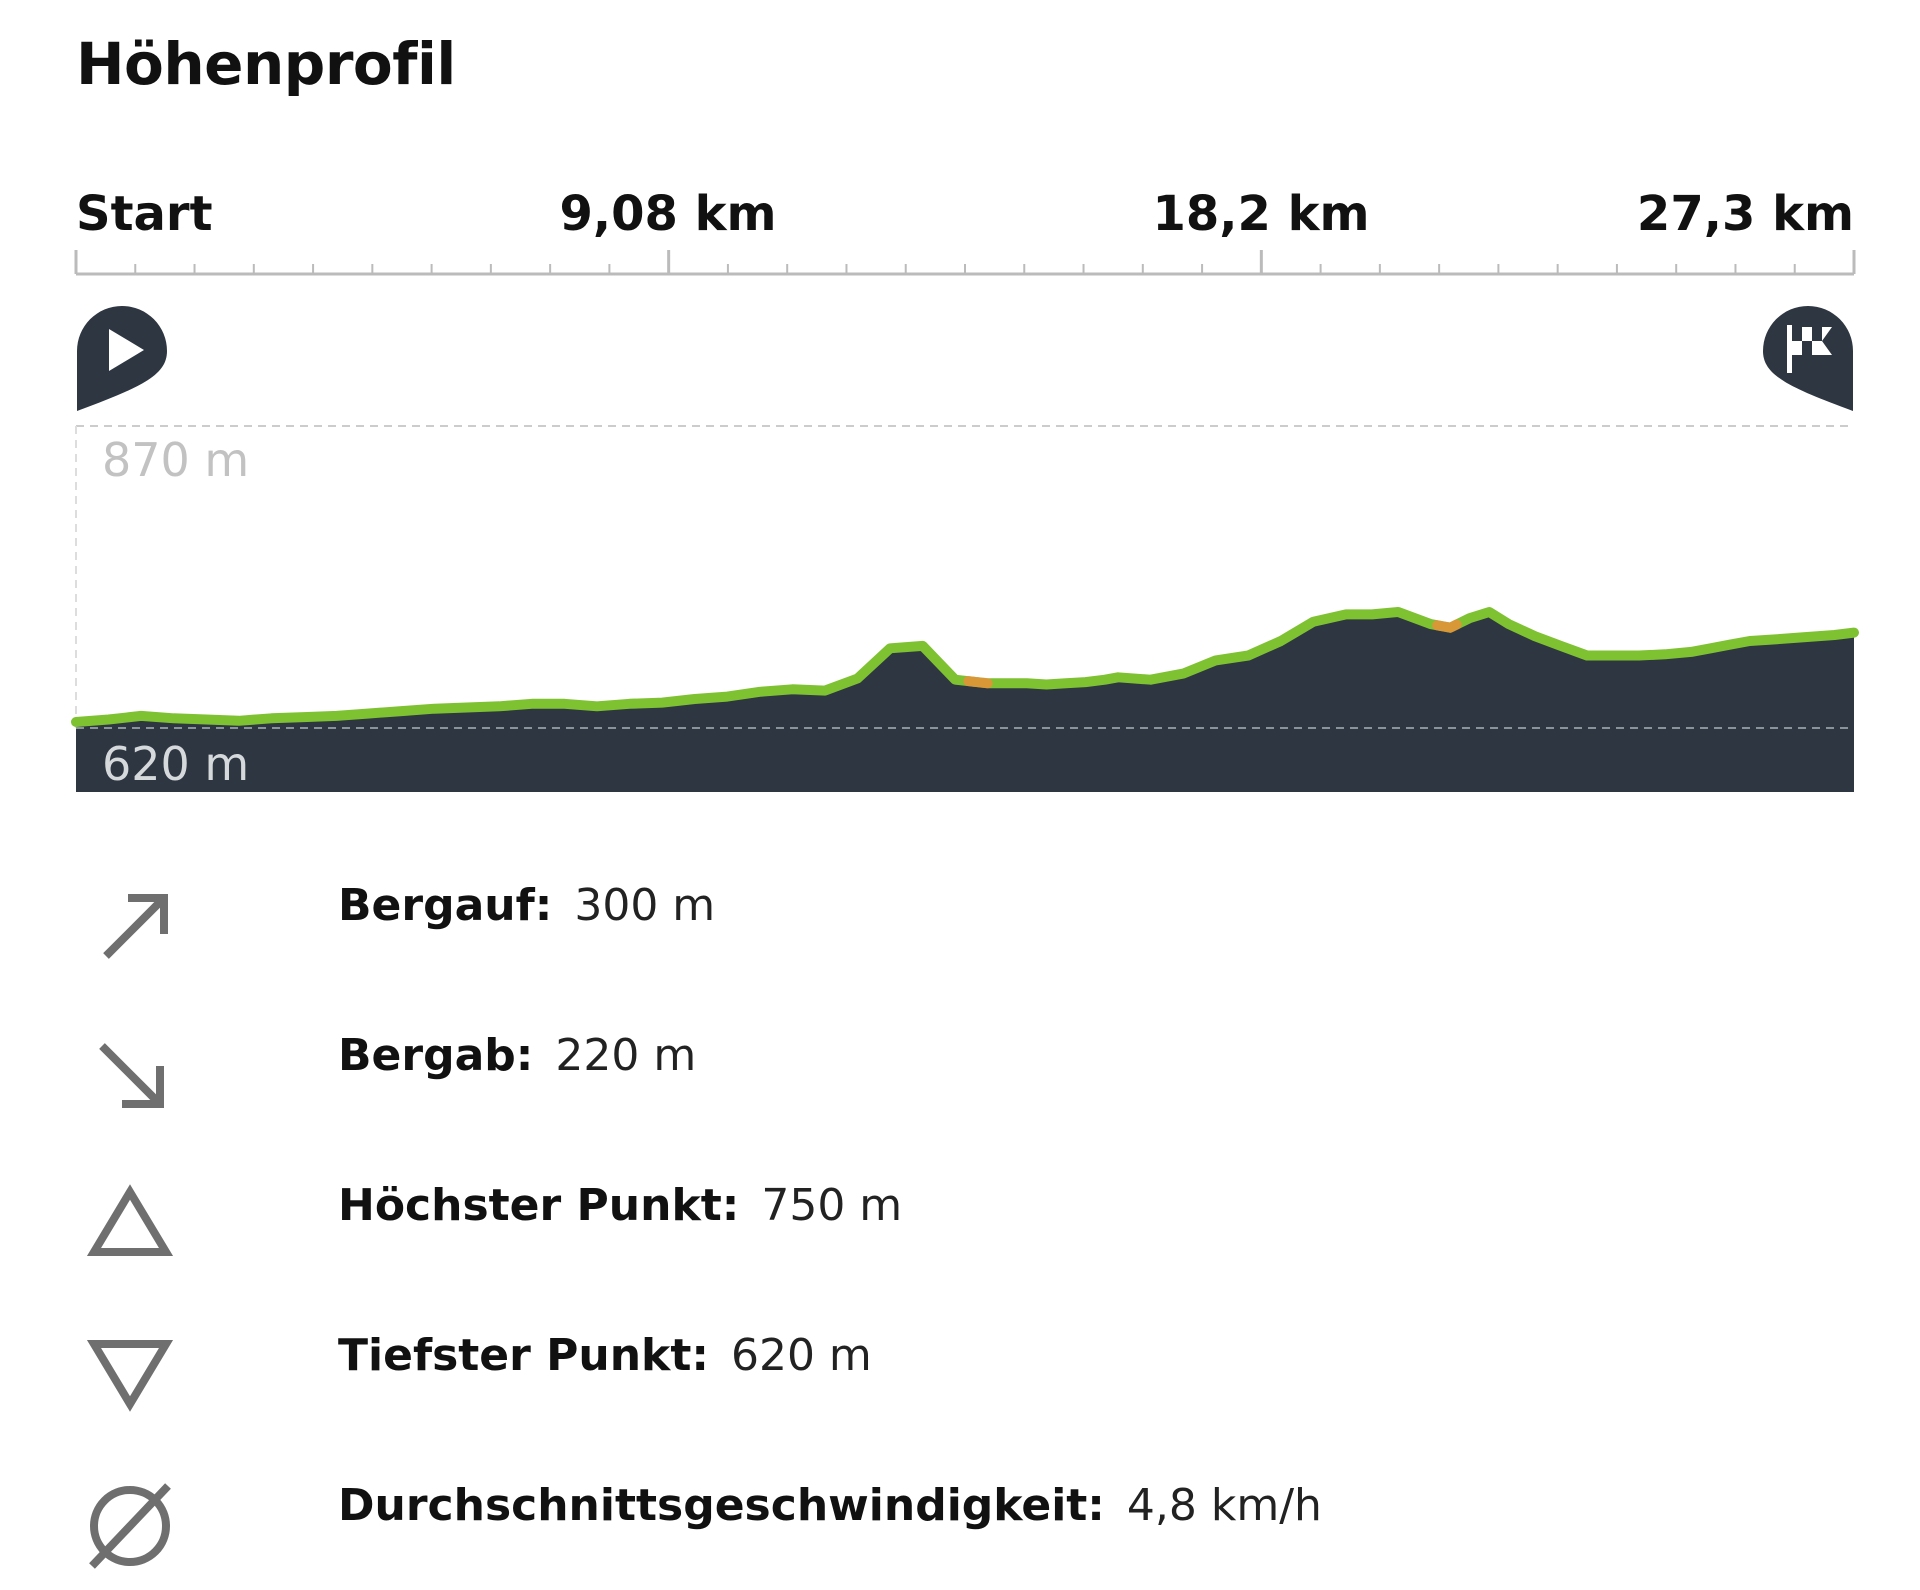  Describe the element at coordinates (1224, 1505) in the screenshot. I see `stat-value-average-speed: 4,8 km/h` at that location.